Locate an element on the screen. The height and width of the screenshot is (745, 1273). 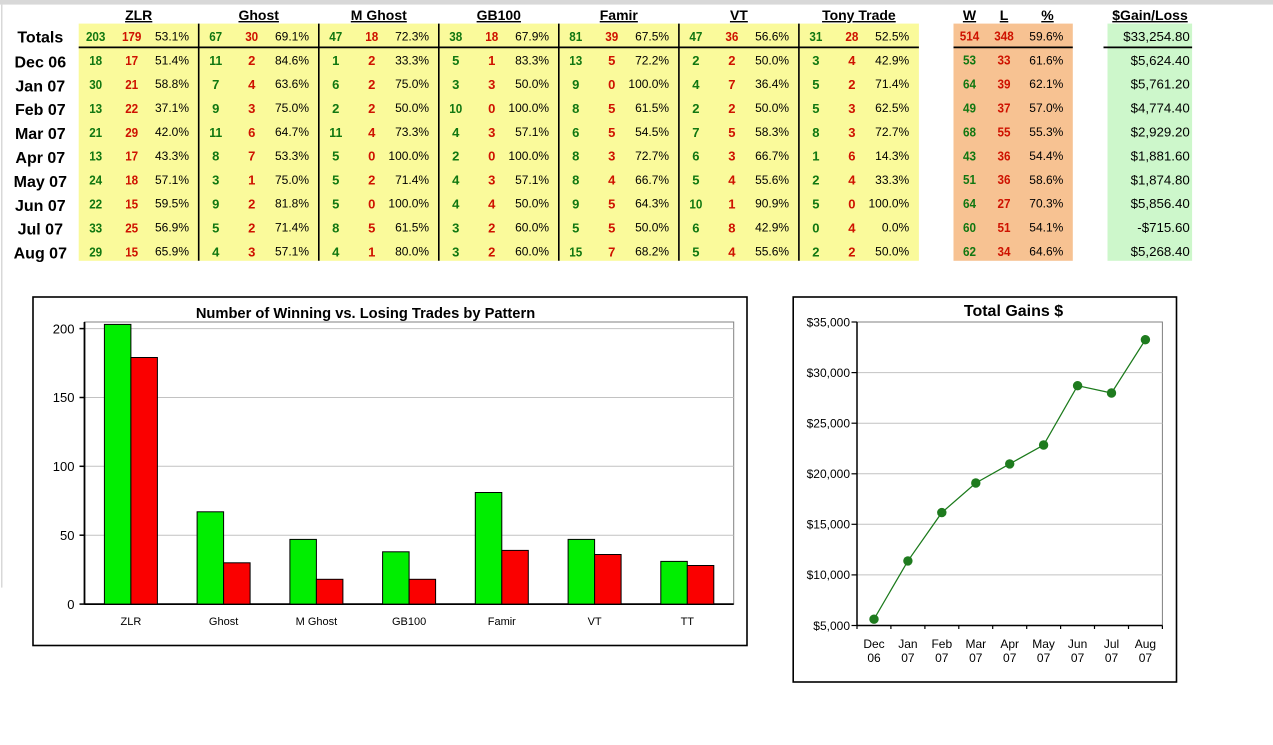
svg-text: 348 is located at coordinates (1004, 36).